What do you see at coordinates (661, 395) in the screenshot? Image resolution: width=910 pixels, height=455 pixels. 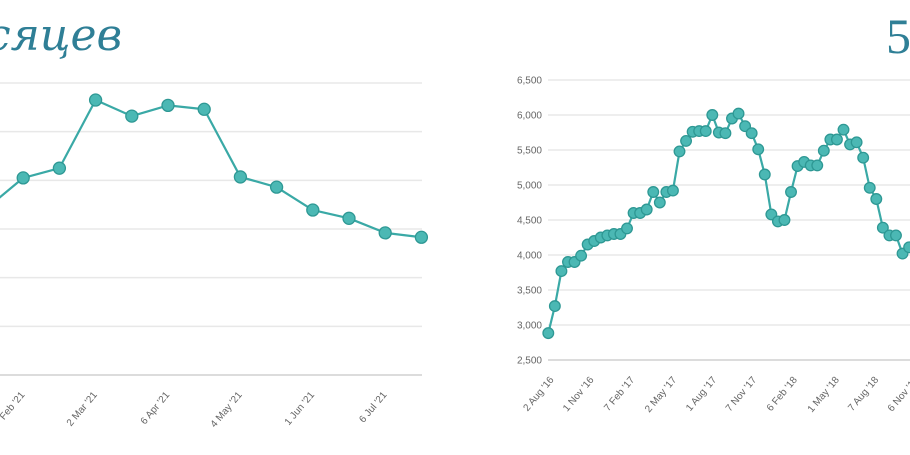 I see `right-x-tick-label: 2 May '17` at bounding box center [661, 395].